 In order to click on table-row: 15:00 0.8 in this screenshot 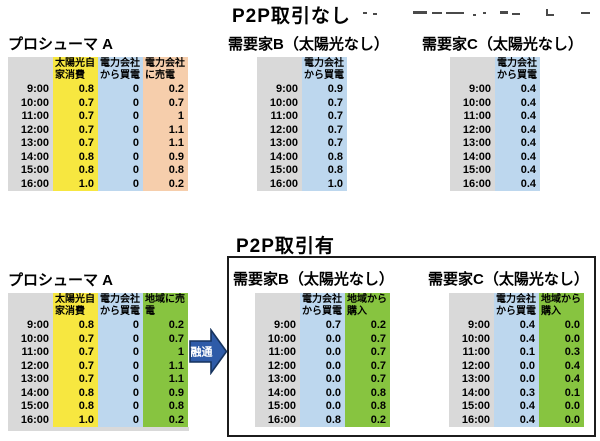, I will do `click(302, 171)`.